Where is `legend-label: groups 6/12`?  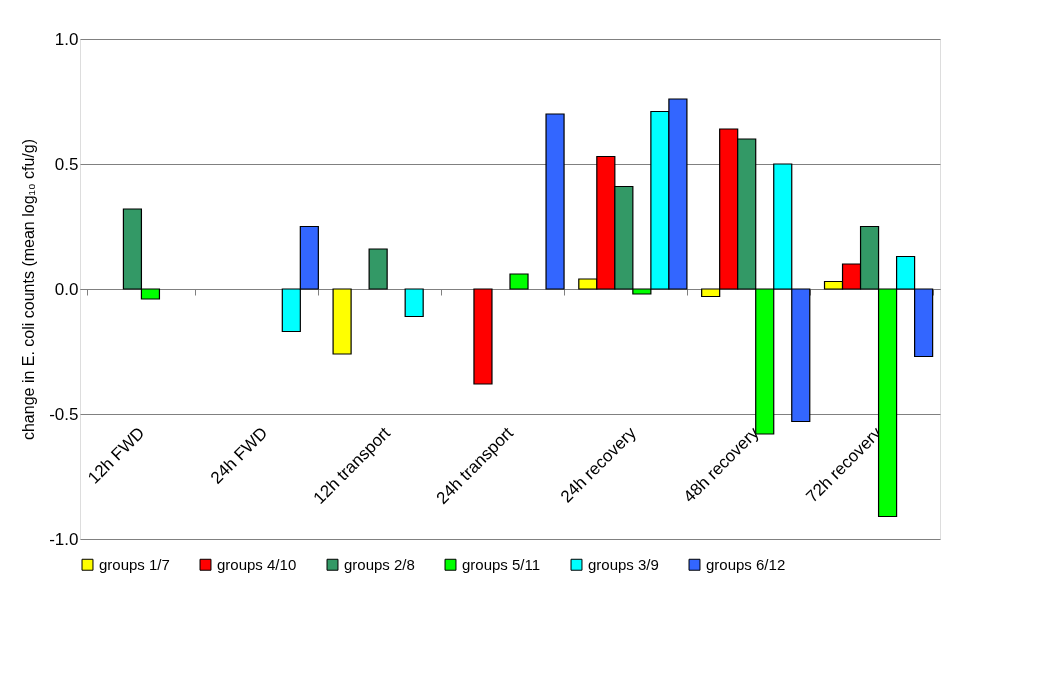 legend-label: groups 6/12 is located at coordinates (746, 564).